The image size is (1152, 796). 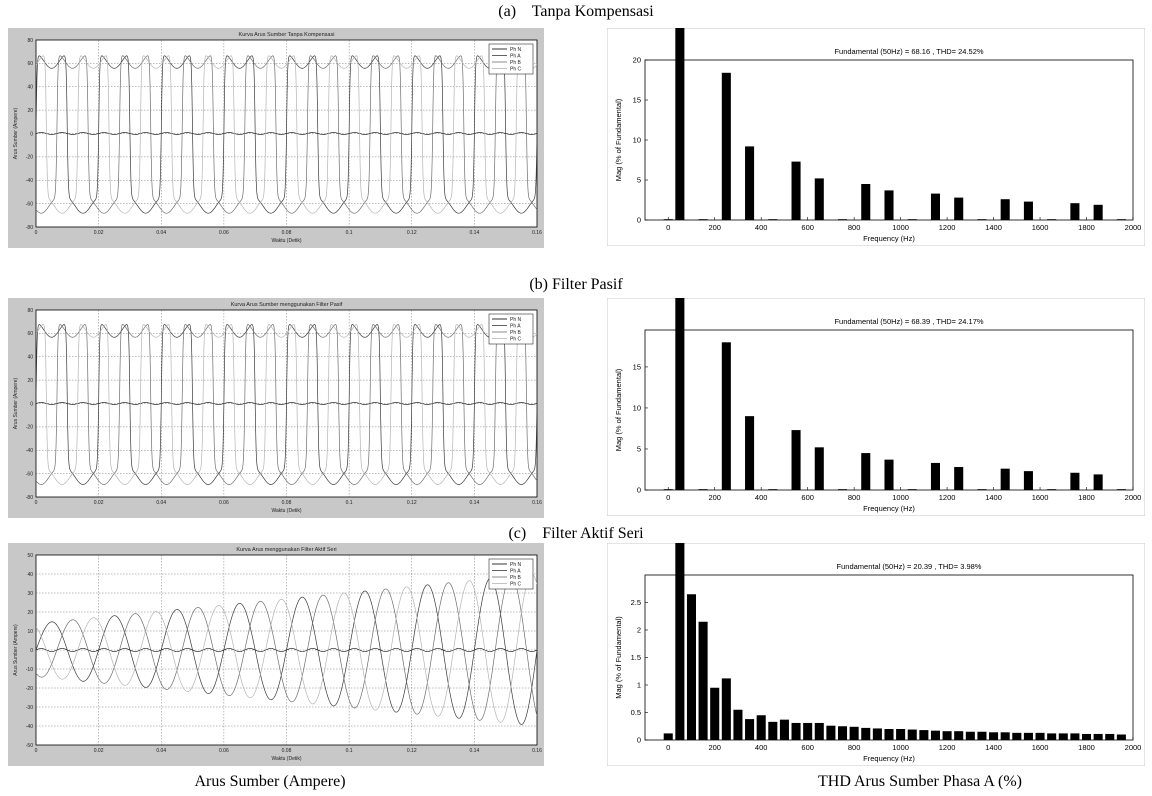 I want to click on y-tick-label: -80, so click(x=29, y=228).